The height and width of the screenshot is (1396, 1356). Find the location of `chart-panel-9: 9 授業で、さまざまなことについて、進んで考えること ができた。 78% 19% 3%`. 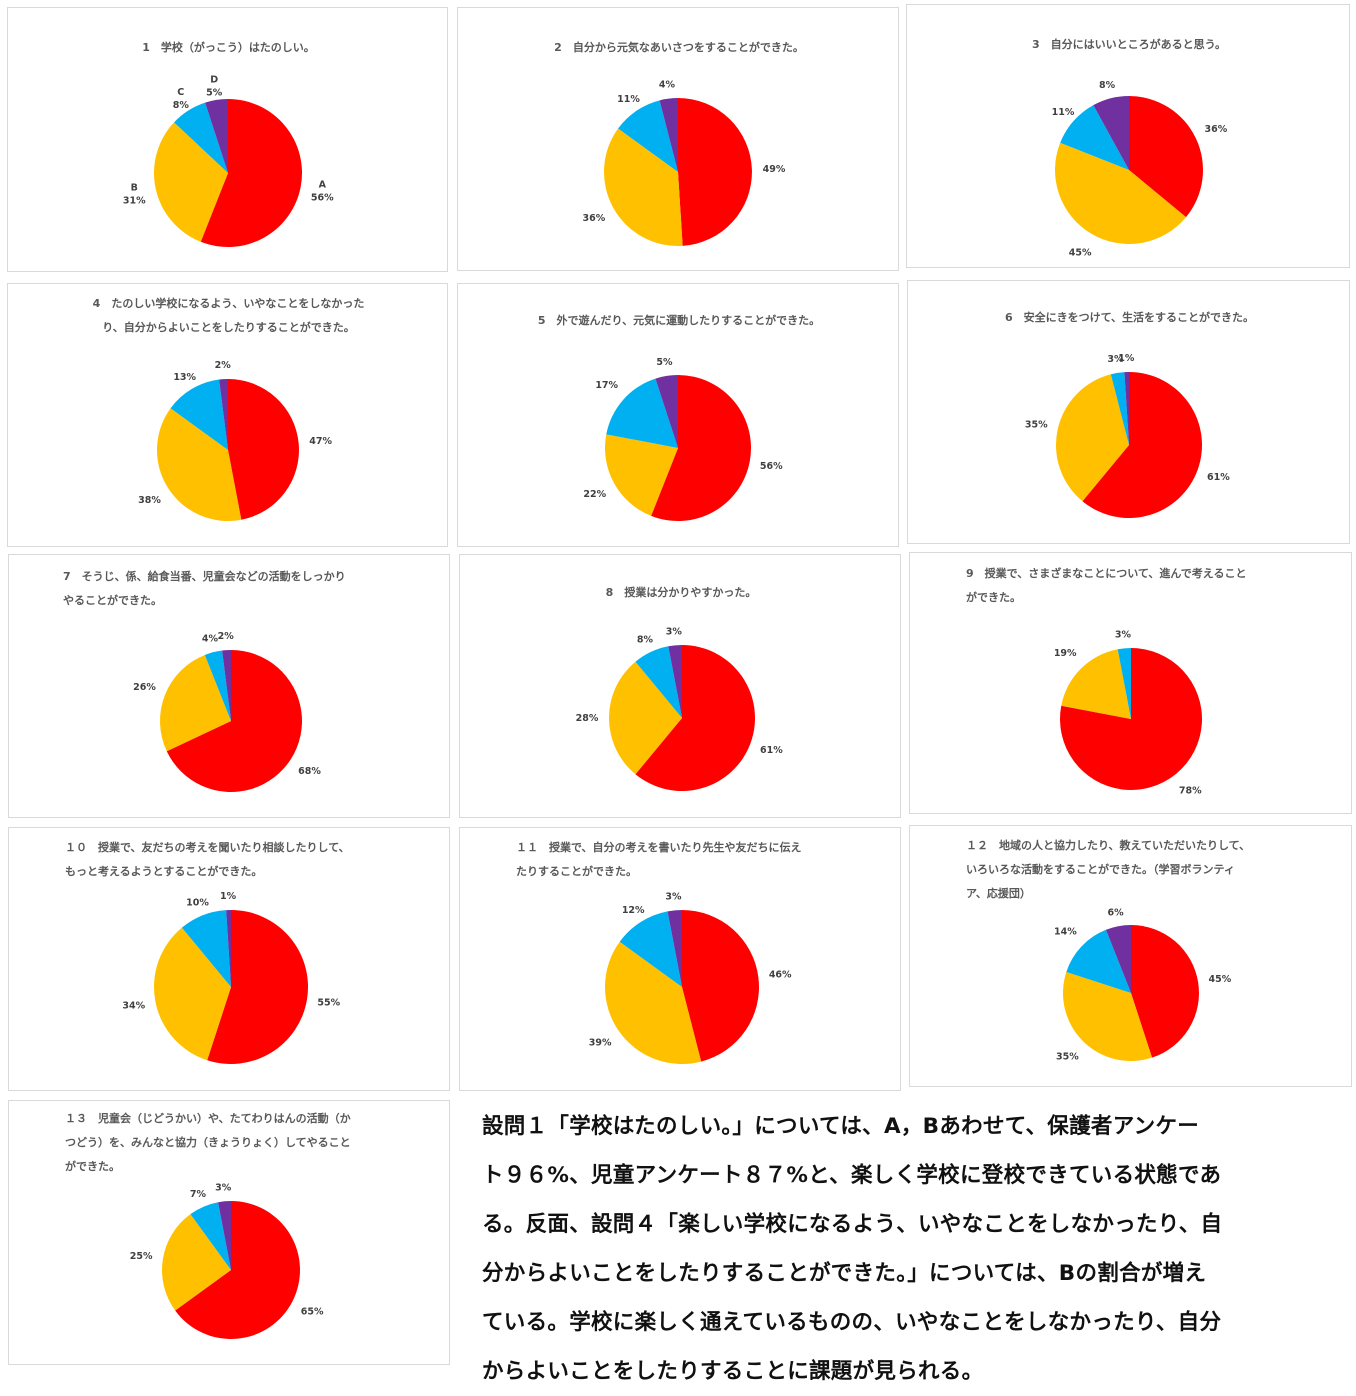

chart-panel-9: 9 授業で、さまざまなことについて、進んで考えること ができた。 78% 19% 3% is located at coordinates (1130, 683).